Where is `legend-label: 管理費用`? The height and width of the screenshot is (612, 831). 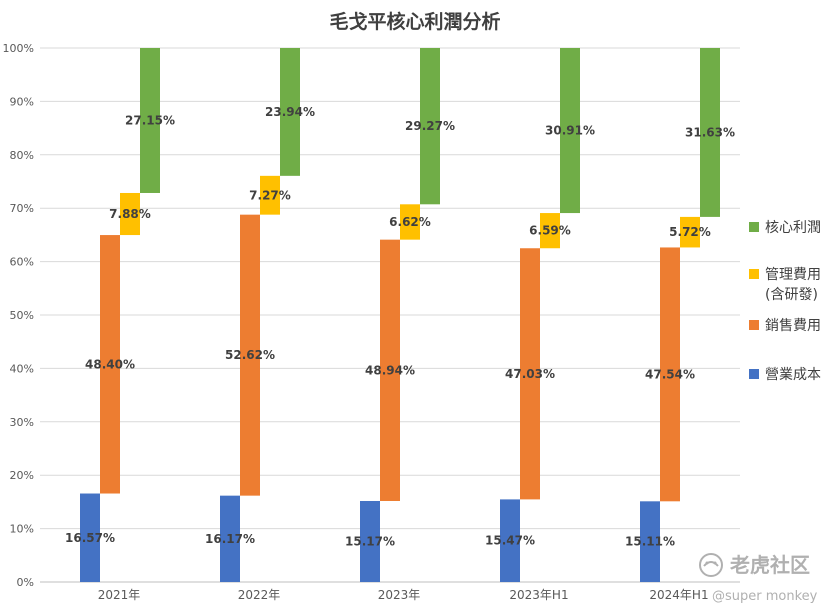 legend-label: 管理費用 is located at coordinates (793, 275).